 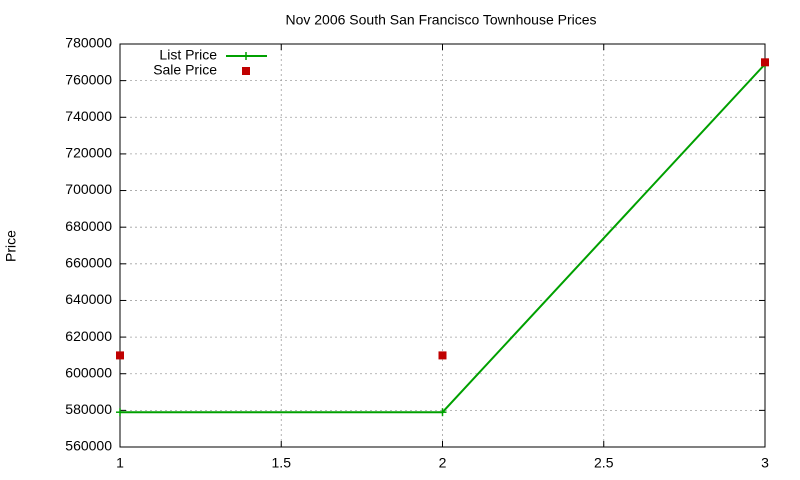 What do you see at coordinates (88, 336) in the screenshot?
I see `y-tick-label: 620000` at bounding box center [88, 336].